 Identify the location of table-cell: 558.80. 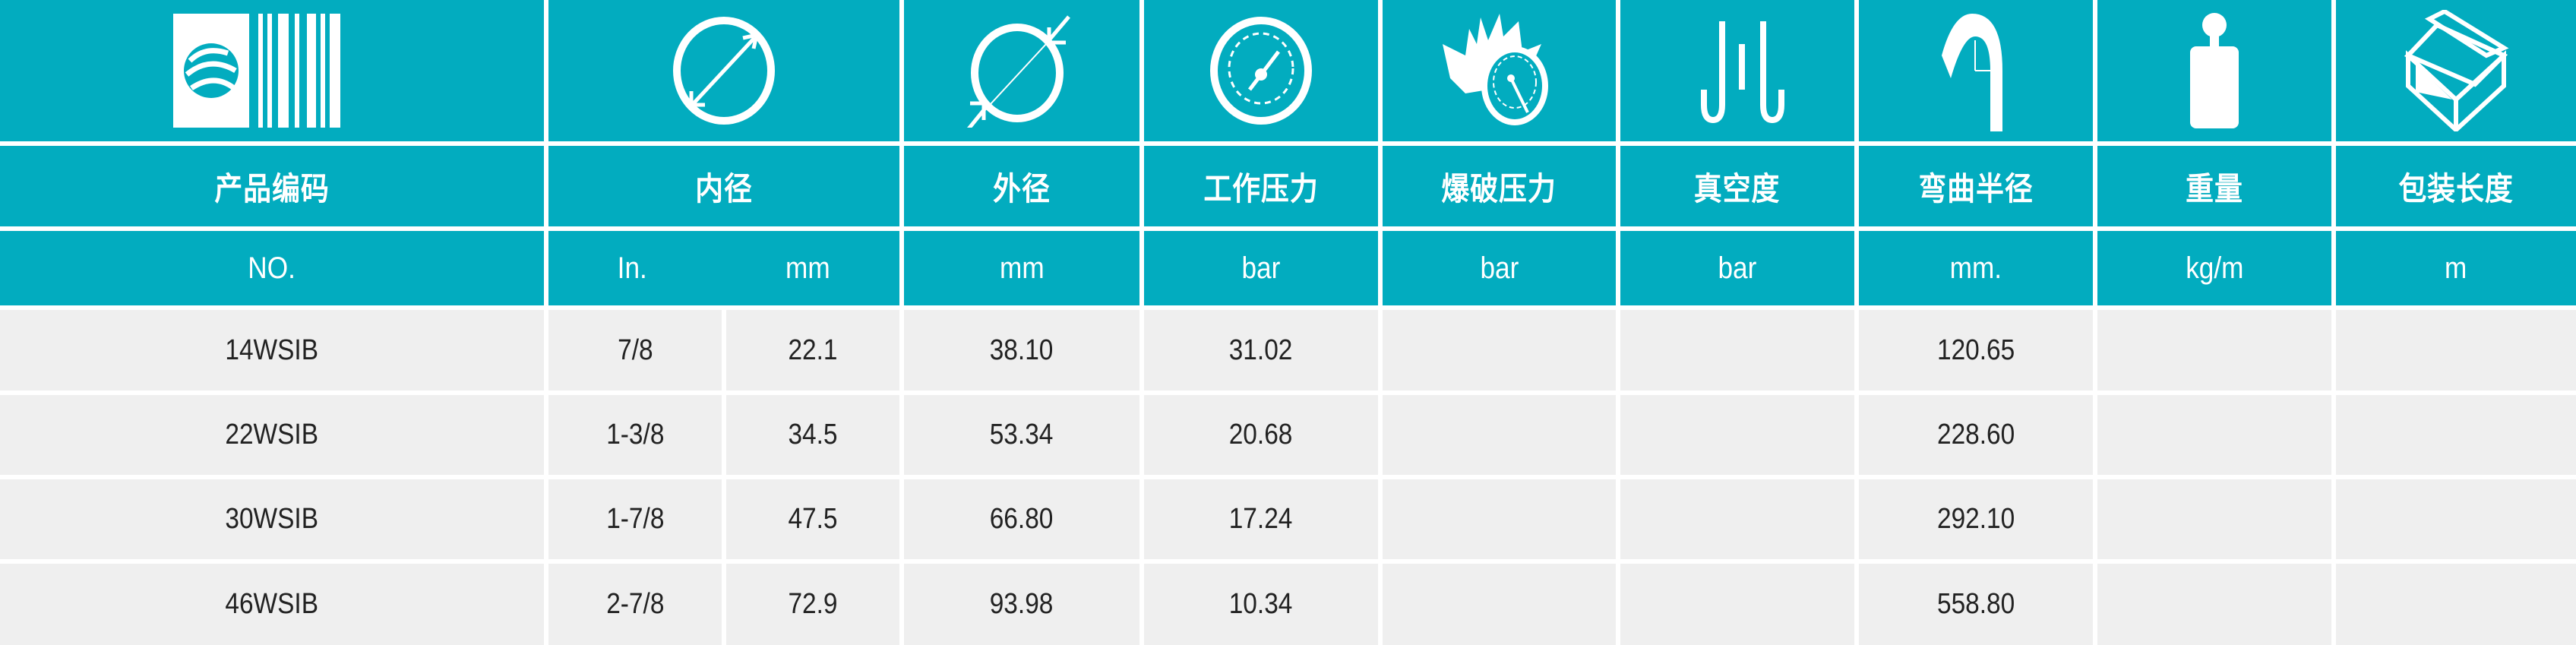
(1976, 604).